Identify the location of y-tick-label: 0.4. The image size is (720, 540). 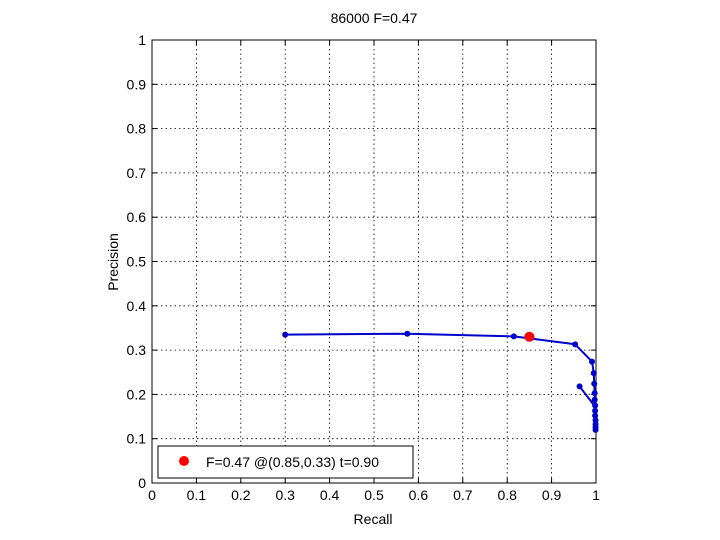
(137, 306).